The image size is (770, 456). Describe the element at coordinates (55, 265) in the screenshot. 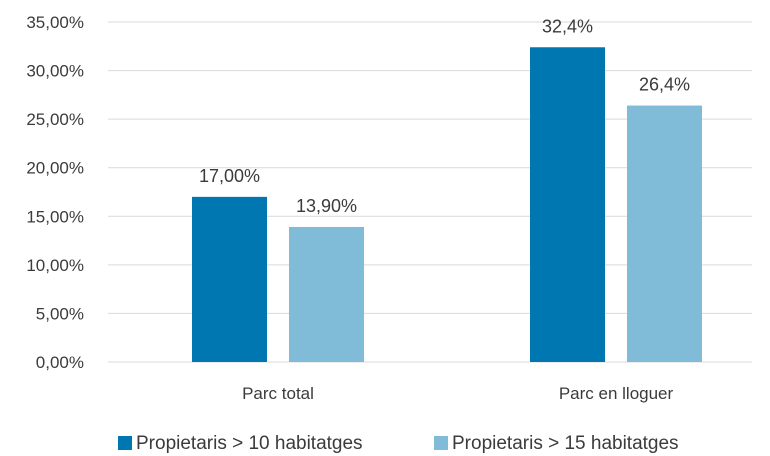

I see `y-tick-label: 10,00%` at that location.